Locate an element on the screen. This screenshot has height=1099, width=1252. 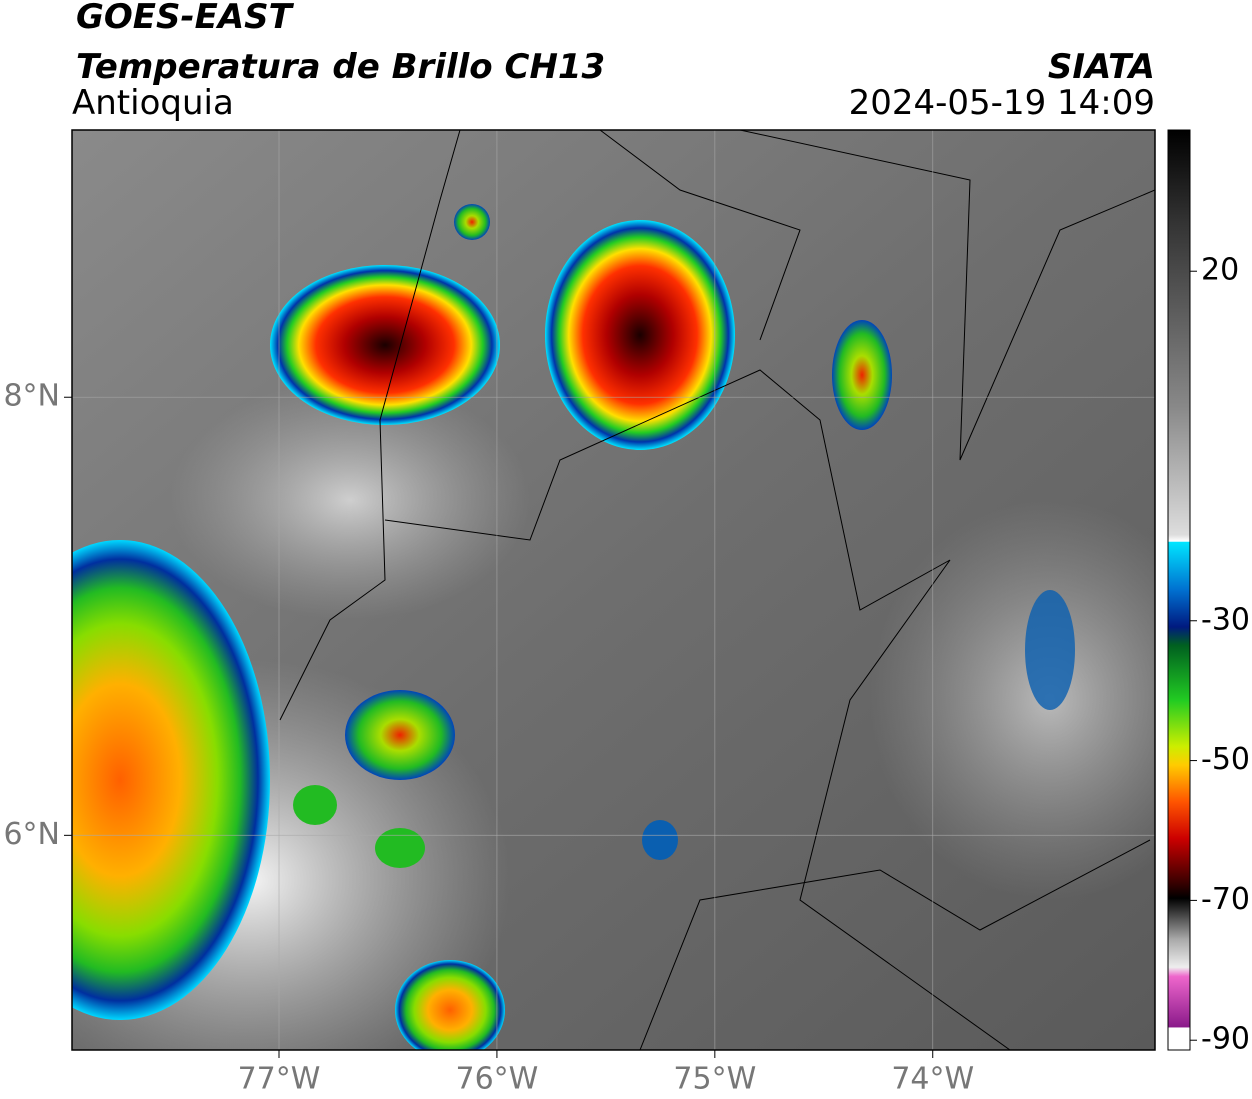
colorbar-tick-label: -30 is located at coordinates (1225, 619).